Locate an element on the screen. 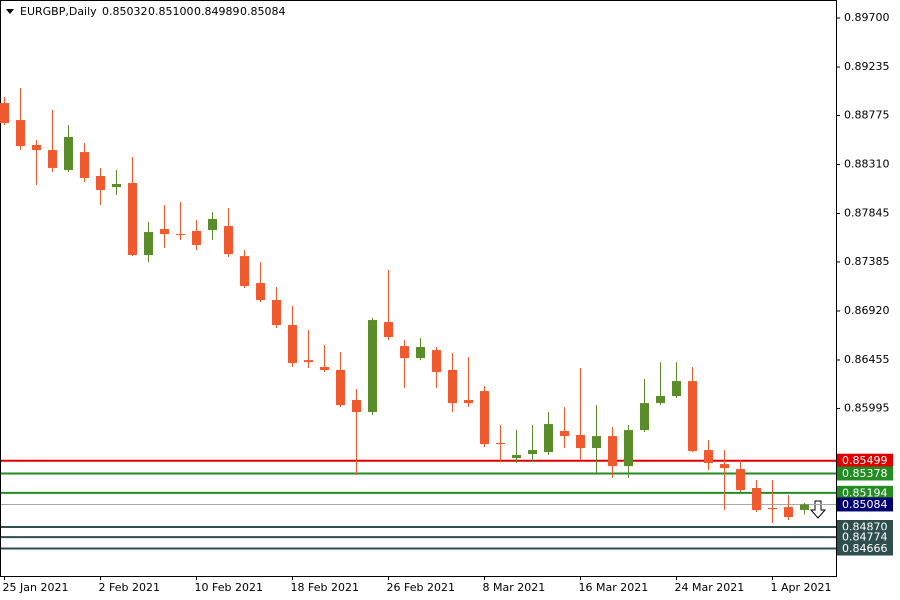 This screenshot has width=900, height=600. y-tick-label: 0.89700 is located at coordinates (867, 17).